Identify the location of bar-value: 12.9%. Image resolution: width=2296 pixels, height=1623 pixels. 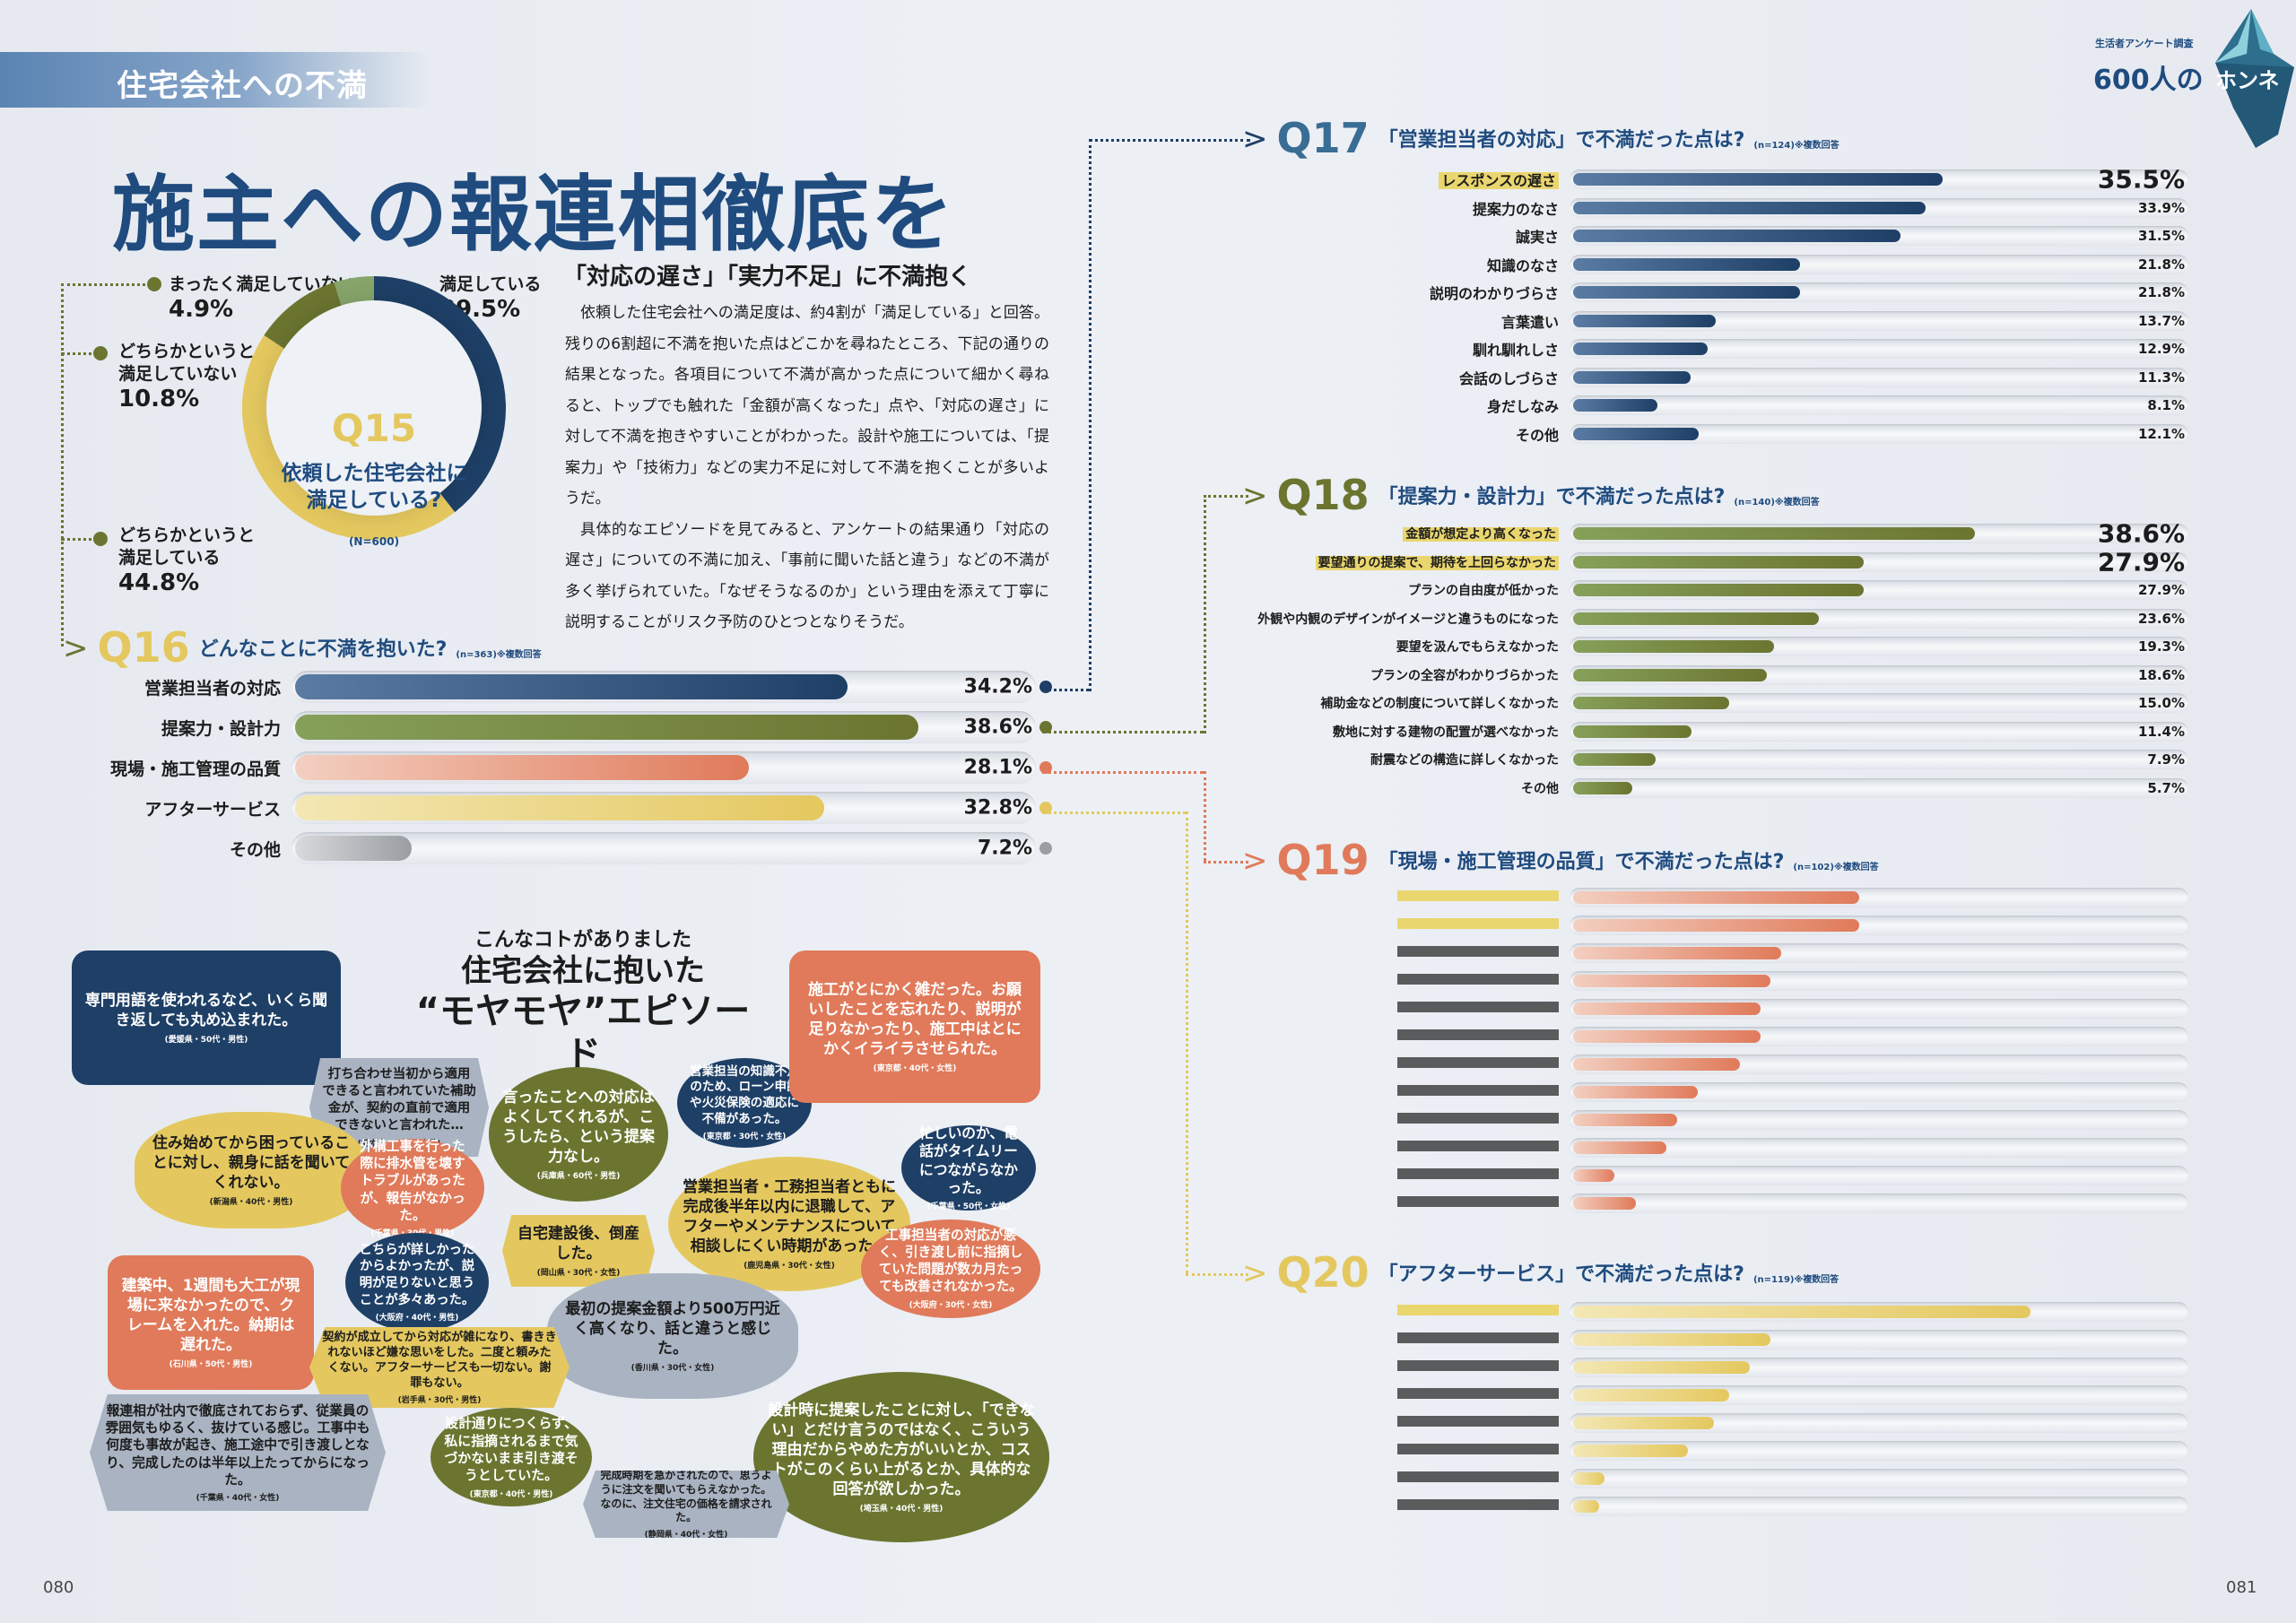
(2161, 349).